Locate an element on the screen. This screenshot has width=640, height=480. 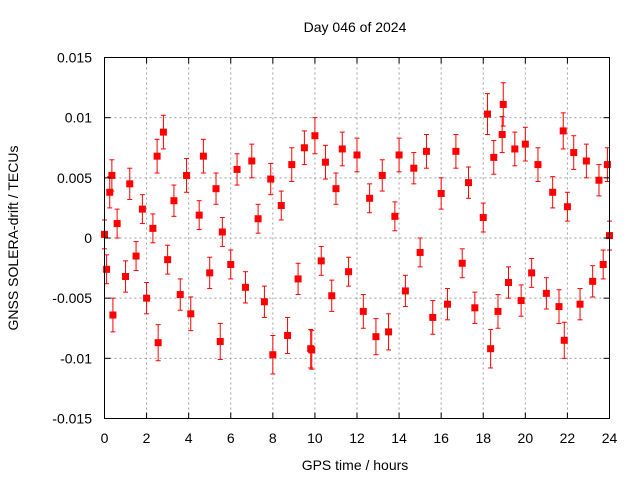
x-tick-label: 22 is located at coordinates (568, 438).